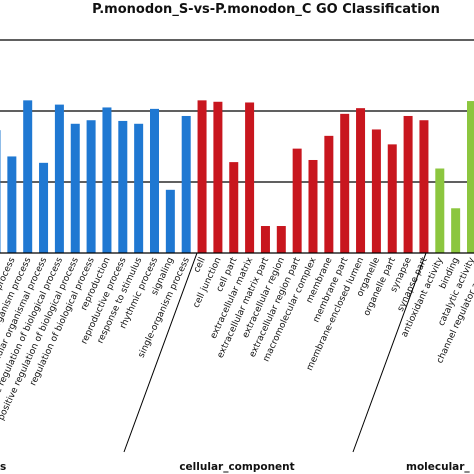  I want to click on bar-multi-organism-process, so click(28, 176).